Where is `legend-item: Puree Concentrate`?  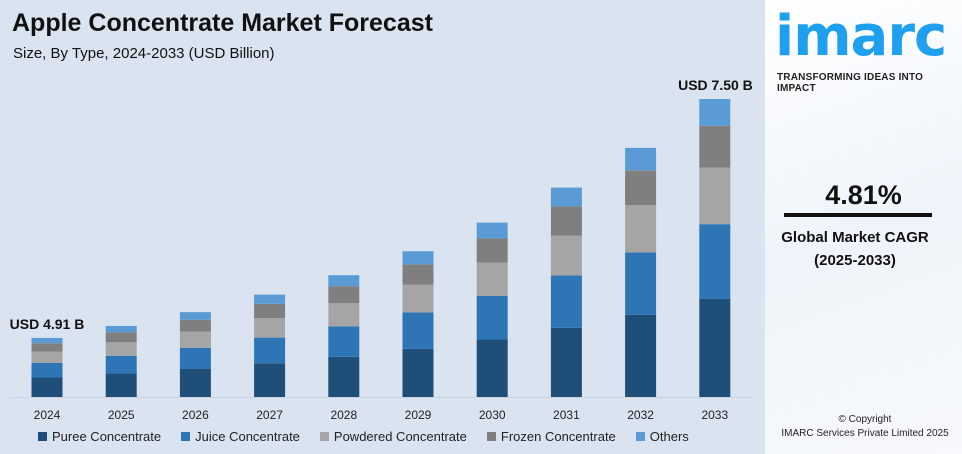 legend-item: Puree Concentrate is located at coordinates (99, 436).